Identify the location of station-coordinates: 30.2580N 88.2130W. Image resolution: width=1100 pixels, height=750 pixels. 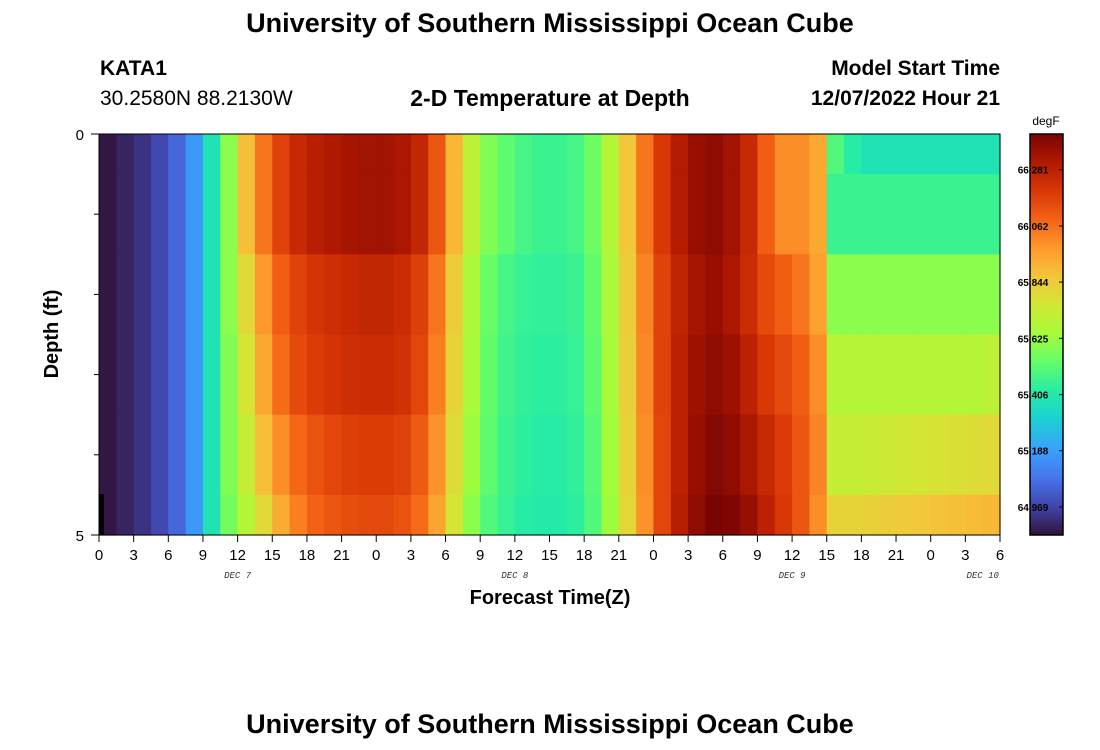
(196, 98).